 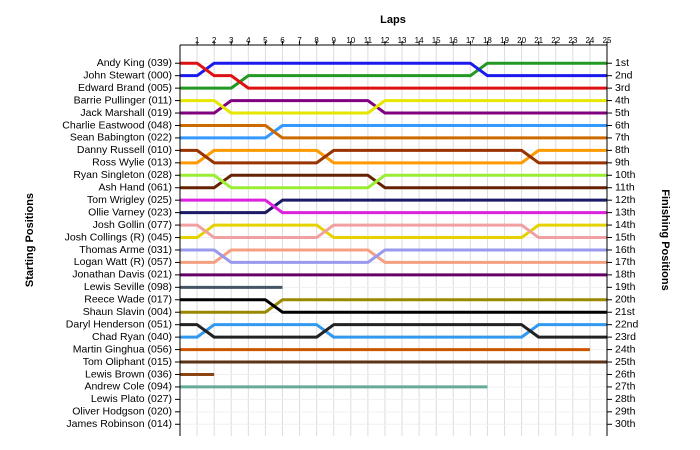 What do you see at coordinates (197, 40) in the screenshot?
I see `x-tick-label: 1` at bounding box center [197, 40].